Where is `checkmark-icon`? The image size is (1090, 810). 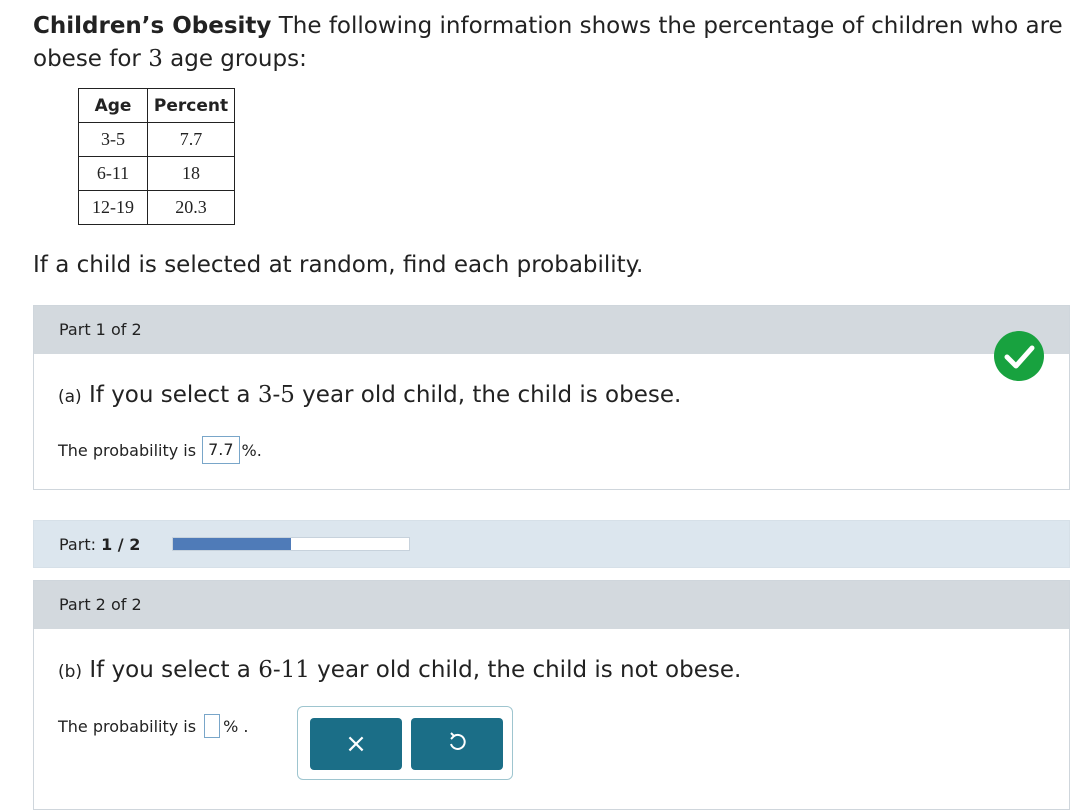
checkmark-icon is located at coordinates (1019, 356).